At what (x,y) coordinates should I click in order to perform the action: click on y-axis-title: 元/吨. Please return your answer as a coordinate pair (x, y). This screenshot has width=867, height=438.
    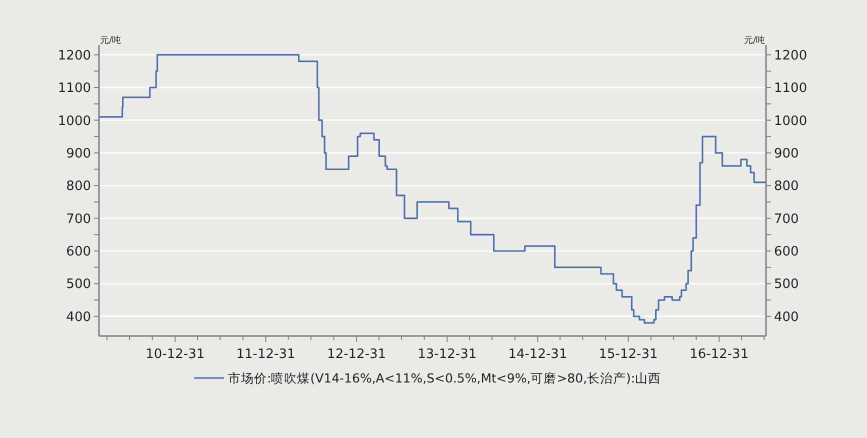
    Looking at the image, I should click on (111, 40).